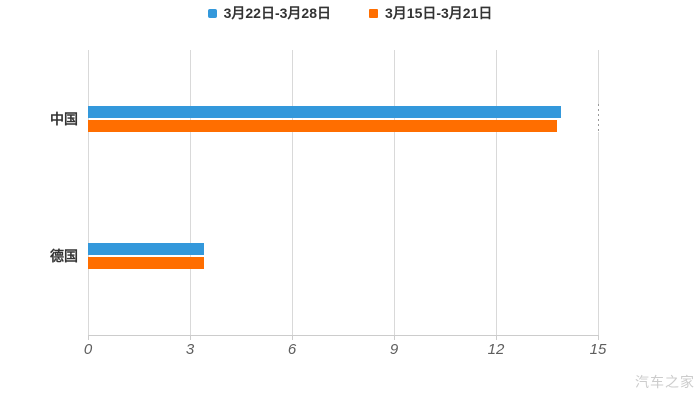  I want to click on bar-中国-series-0, so click(324, 112).